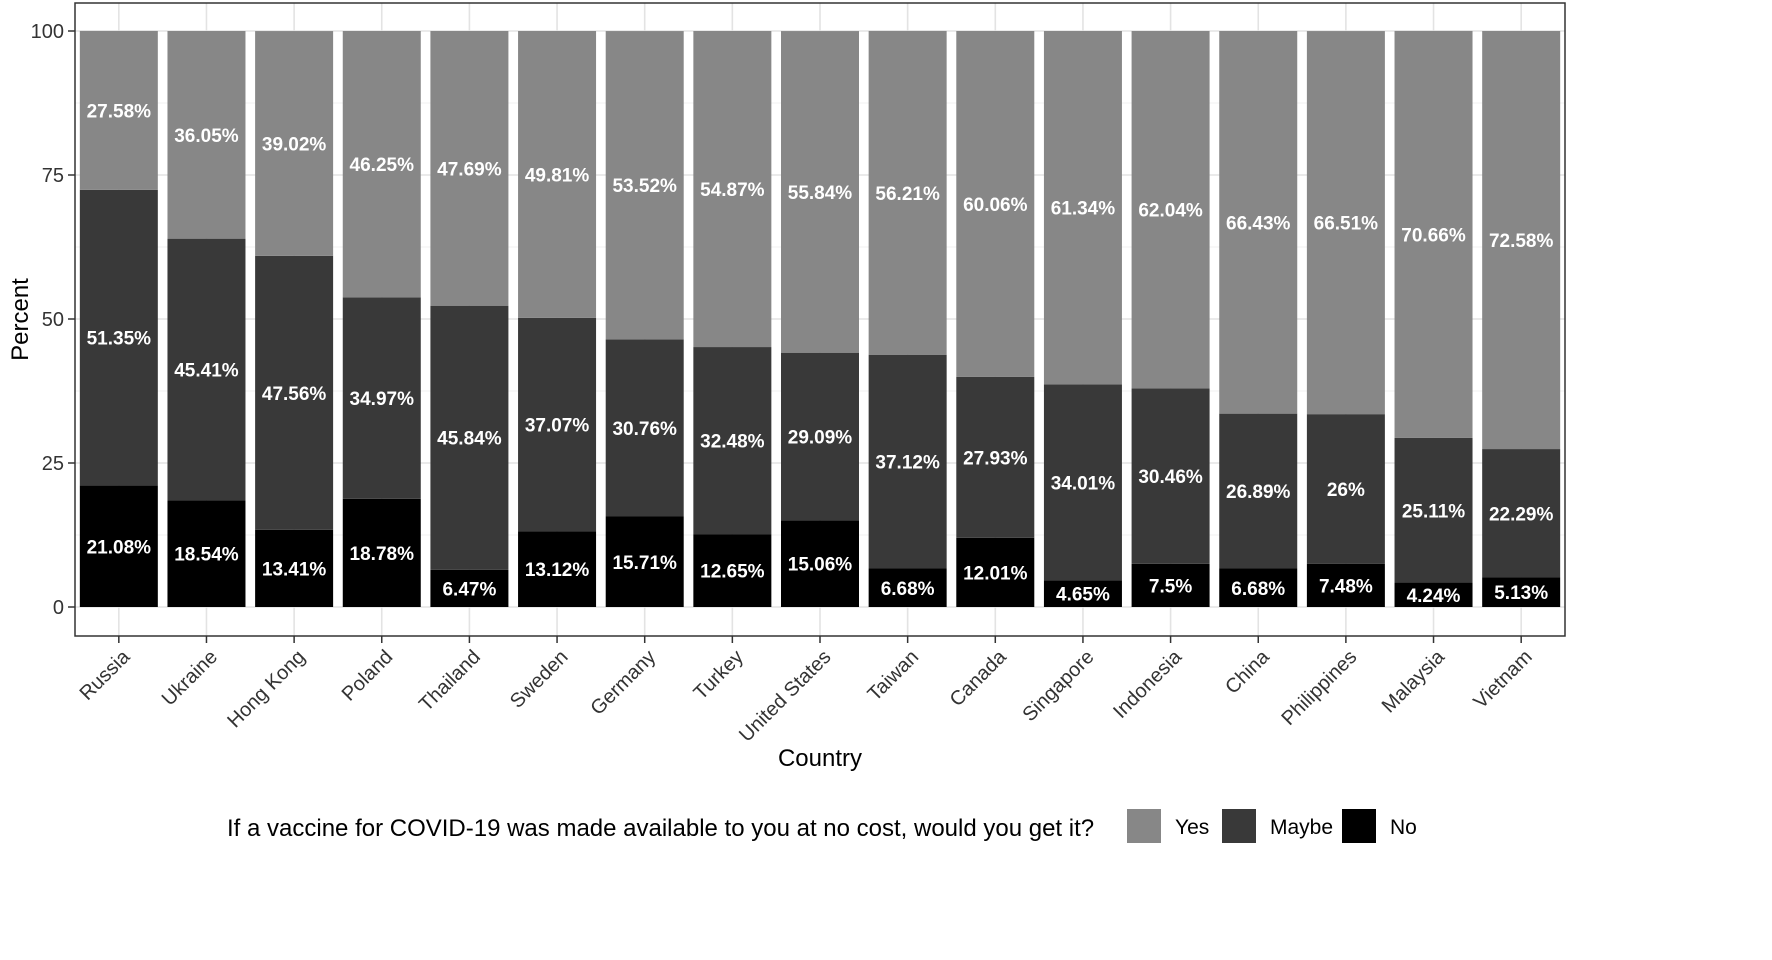  Describe the element at coordinates (1301, 827) in the screenshot. I see `legend-label-maybe: Maybe` at that location.